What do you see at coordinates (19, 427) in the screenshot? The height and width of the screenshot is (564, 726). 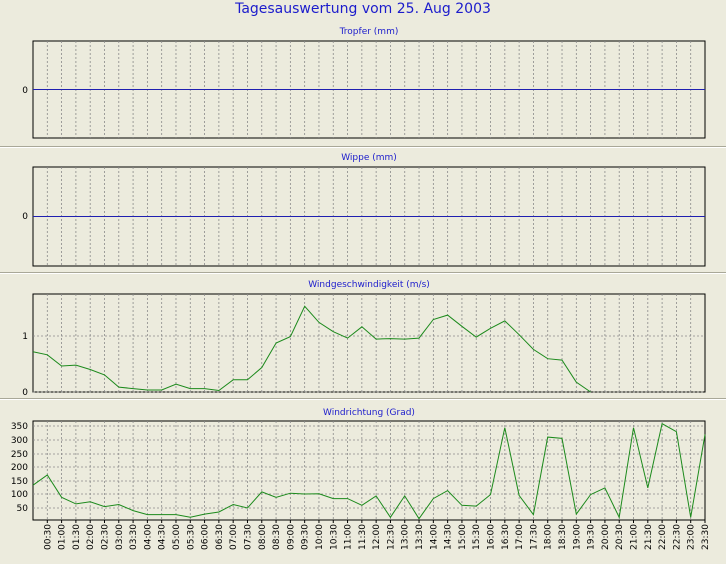 I see `y-tick-label: 350` at bounding box center [19, 427].